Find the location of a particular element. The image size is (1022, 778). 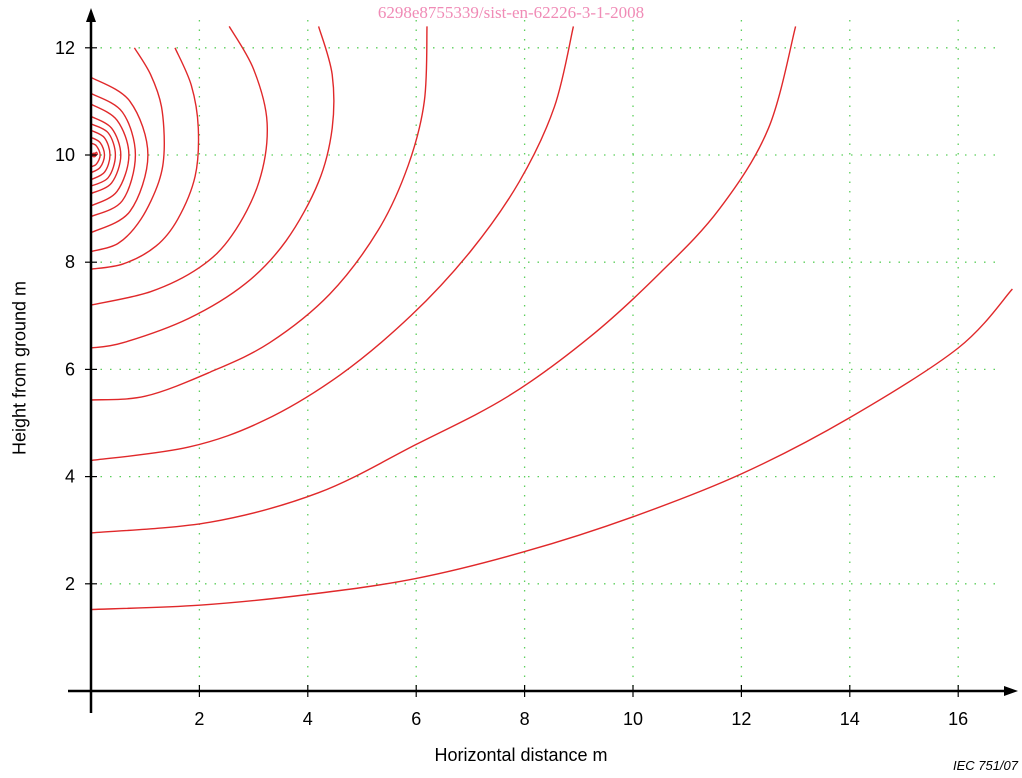

figure-reference: IEC 751/07 is located at coordinates (985, 765).